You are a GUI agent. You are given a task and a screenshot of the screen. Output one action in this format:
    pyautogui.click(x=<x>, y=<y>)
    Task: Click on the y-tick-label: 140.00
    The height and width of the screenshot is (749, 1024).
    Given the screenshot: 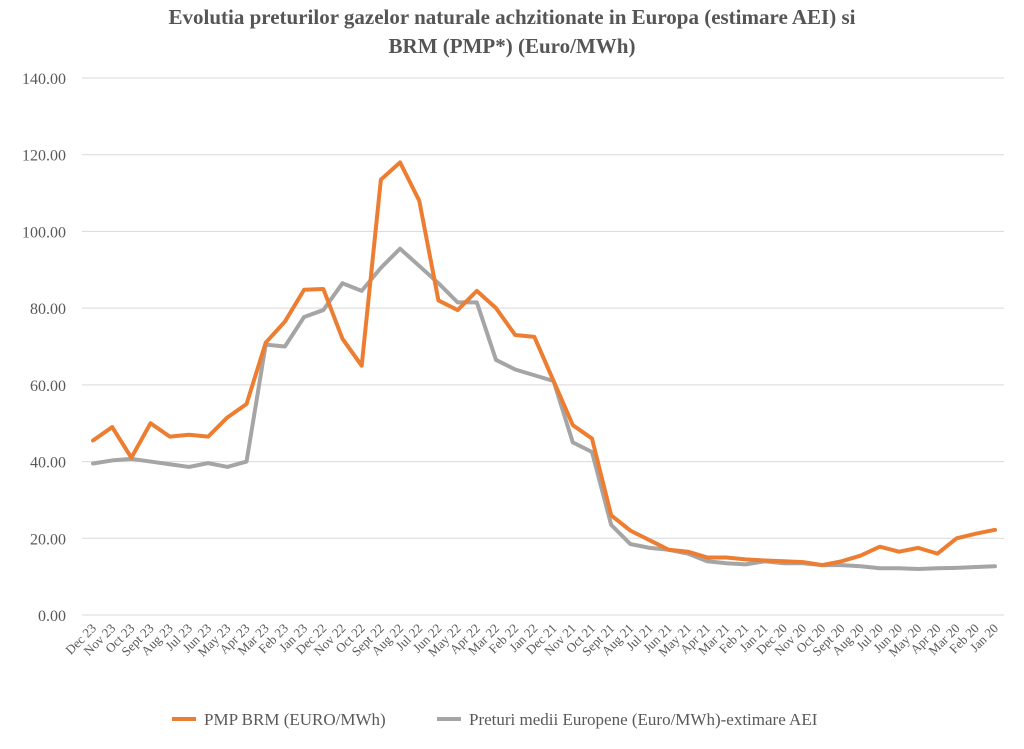 What is the action you would take?
    pyautogui.click(x=44, y=79)
    